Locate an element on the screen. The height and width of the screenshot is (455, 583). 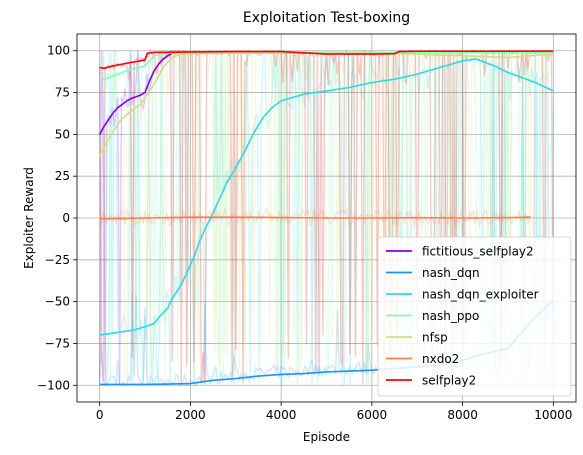
legend-label-nxdo2: nxdo2 is located at coordinates (440, 359).